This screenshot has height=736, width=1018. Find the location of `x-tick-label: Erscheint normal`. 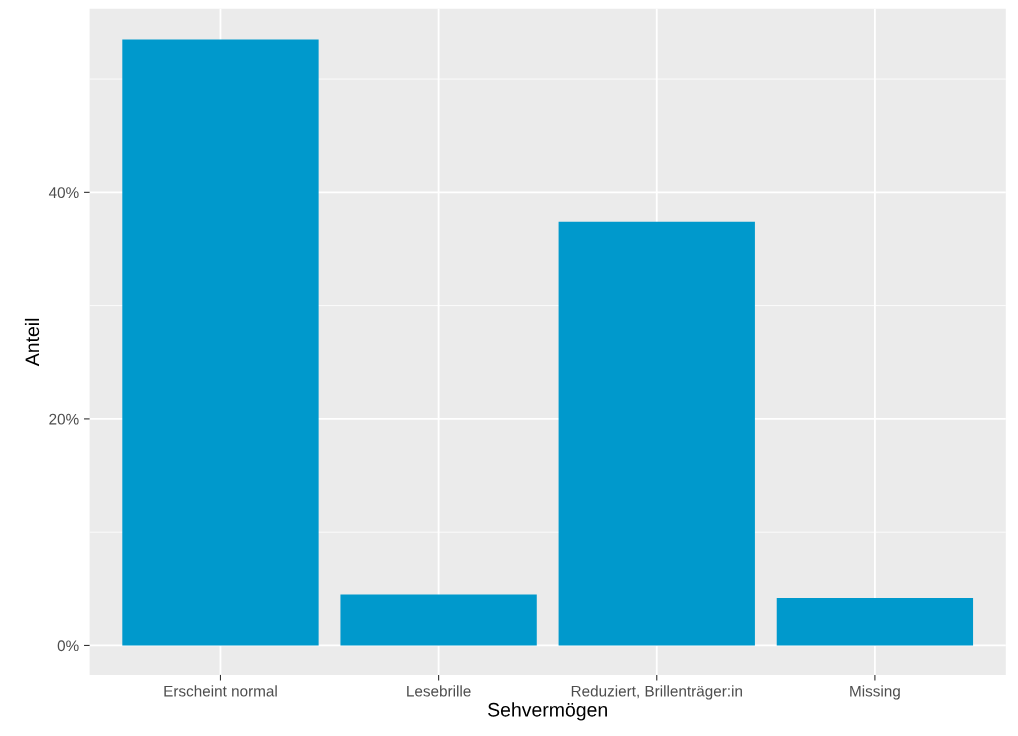

x-tick-label: Erscheint normal is located at coordinates (220, 691).